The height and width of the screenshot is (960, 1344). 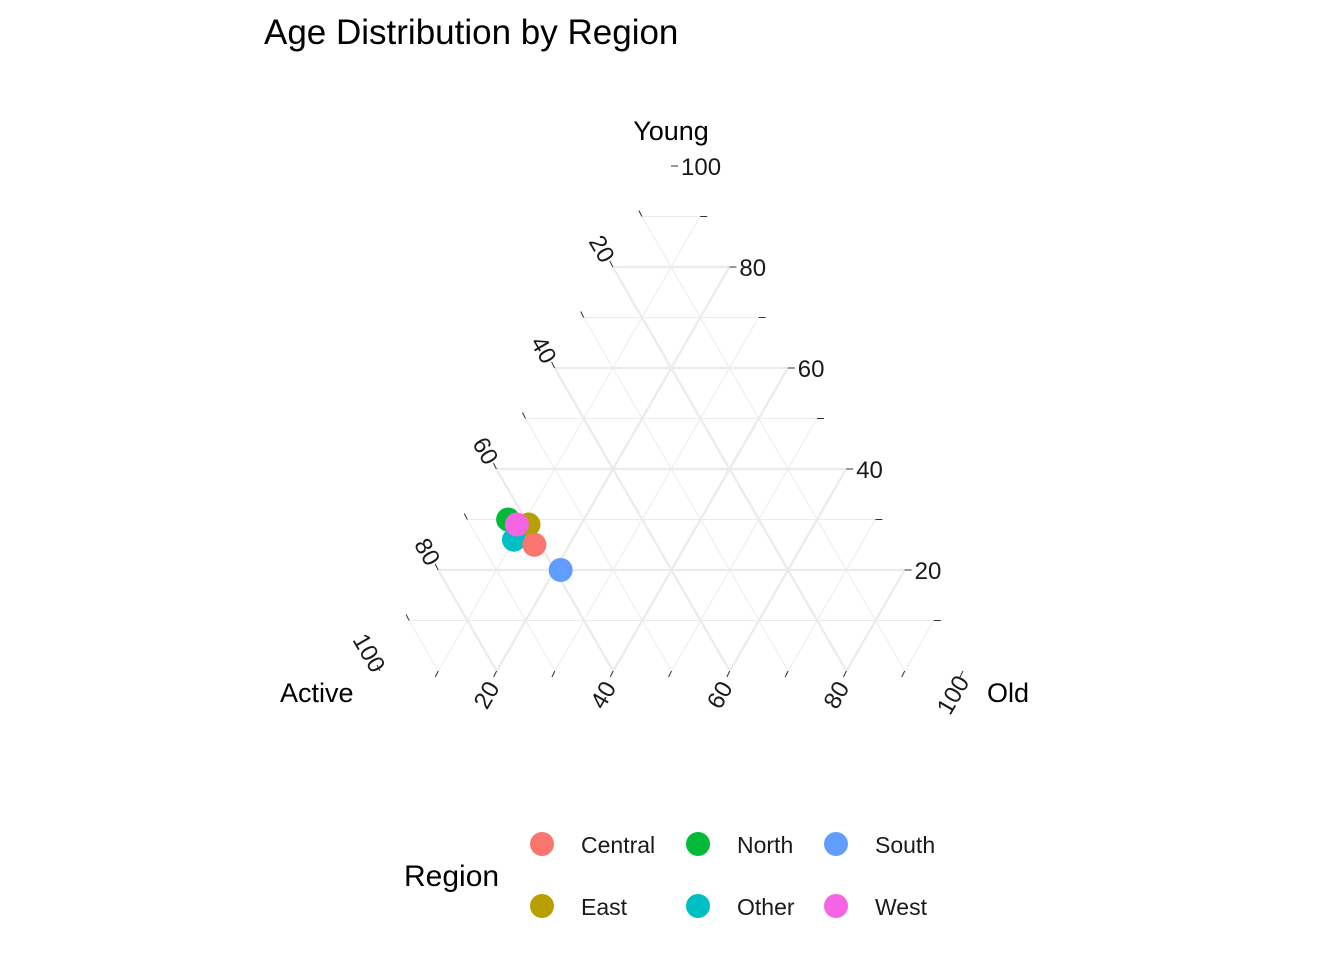 I want to click on legend-label-central: Central, so click(x=618, y=845).